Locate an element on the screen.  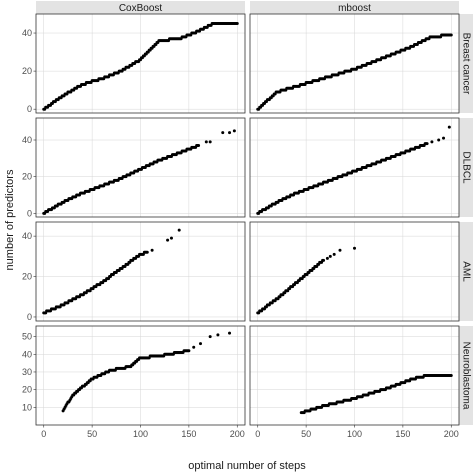
strip-label-aml: AML is located at coordinates (465, 271).